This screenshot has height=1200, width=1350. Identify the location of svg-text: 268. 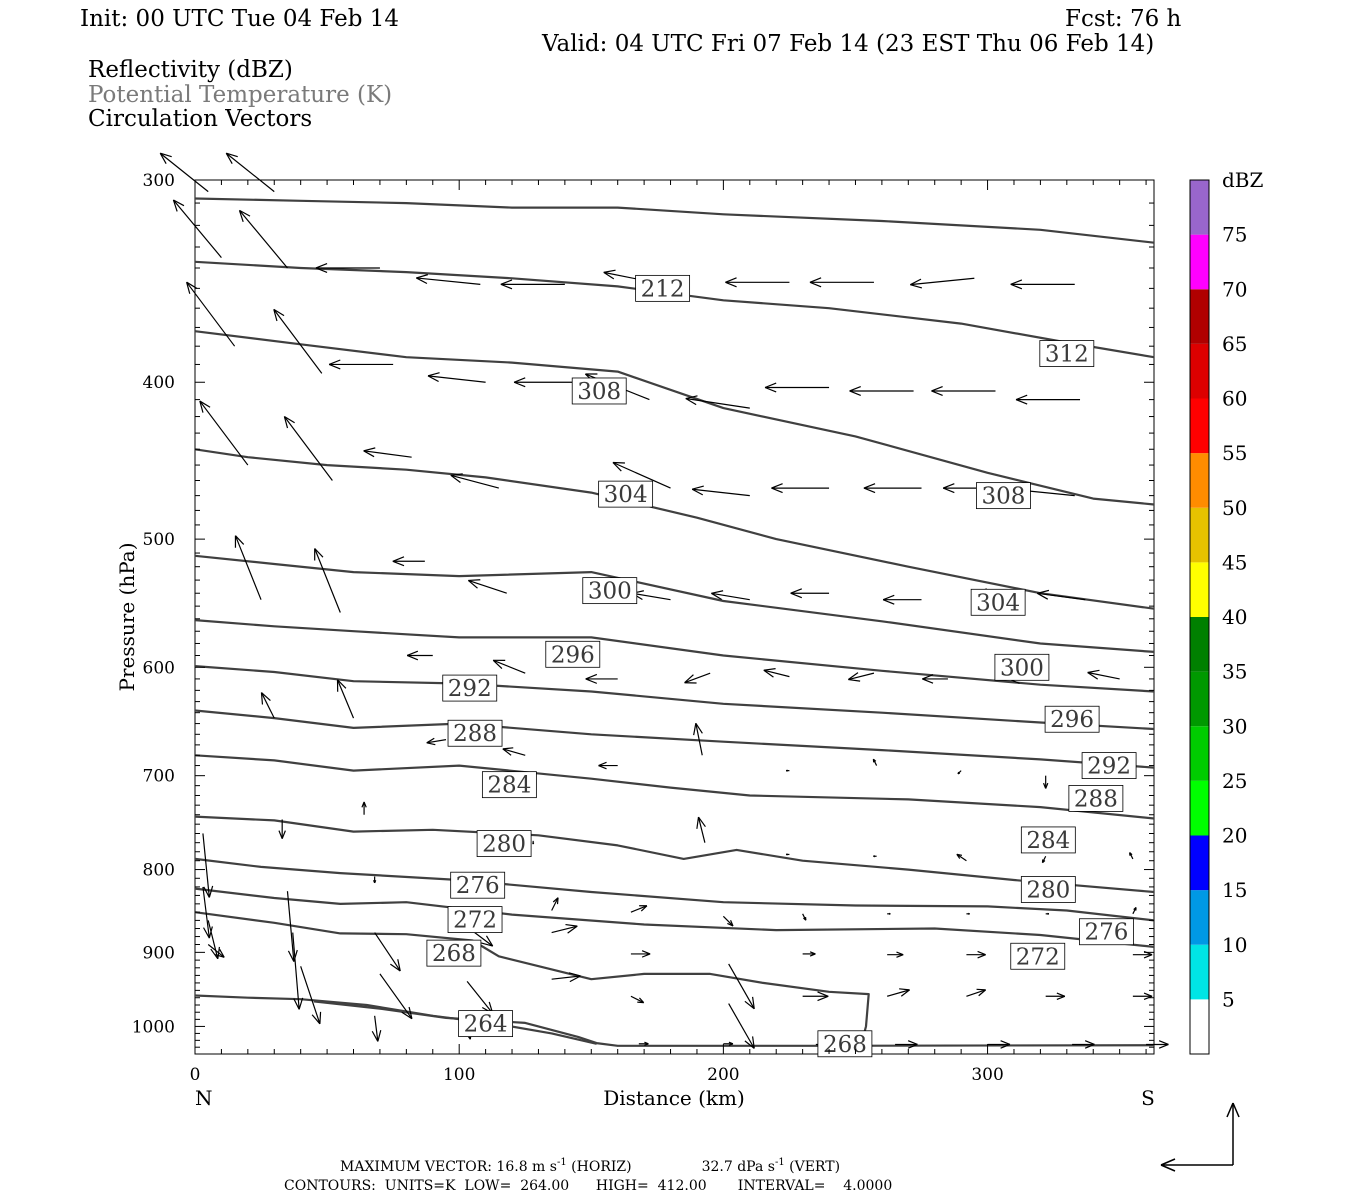
(845, 1045).